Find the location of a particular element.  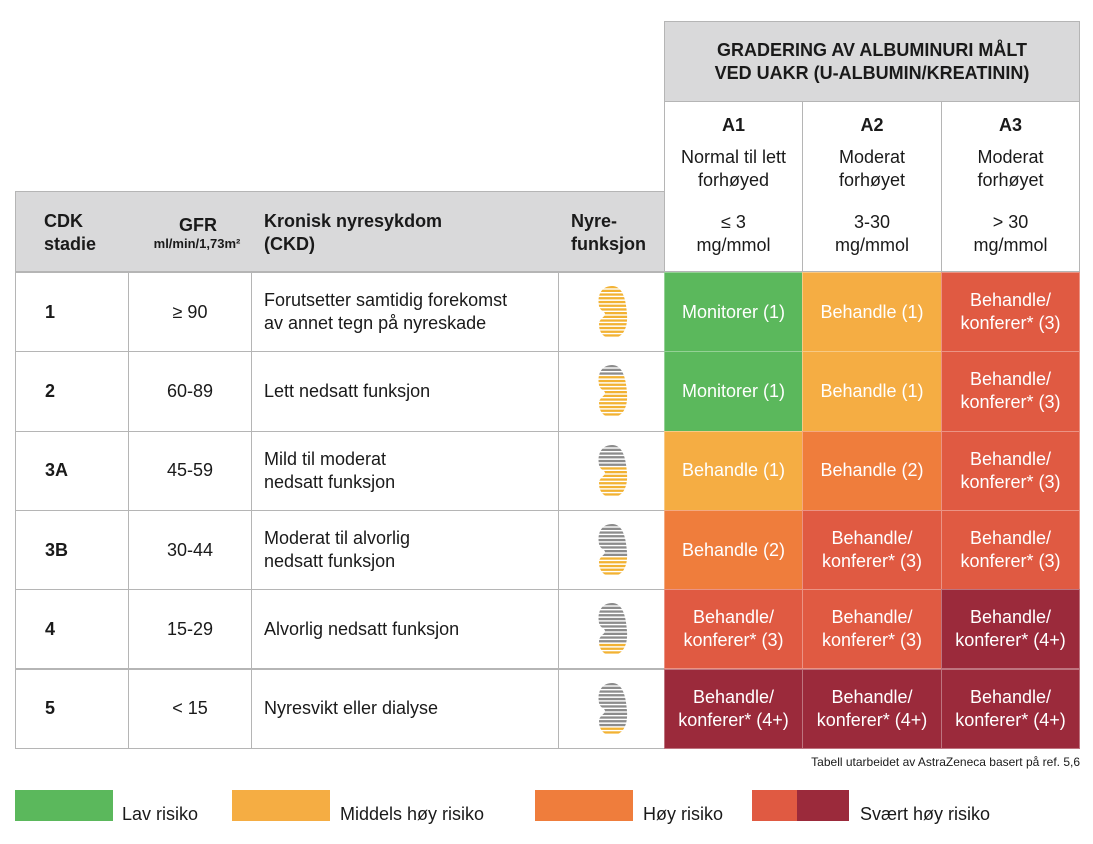

ckd-desc-cell: Nyresvikt eller dialyse is located at coordinates (405, 708).